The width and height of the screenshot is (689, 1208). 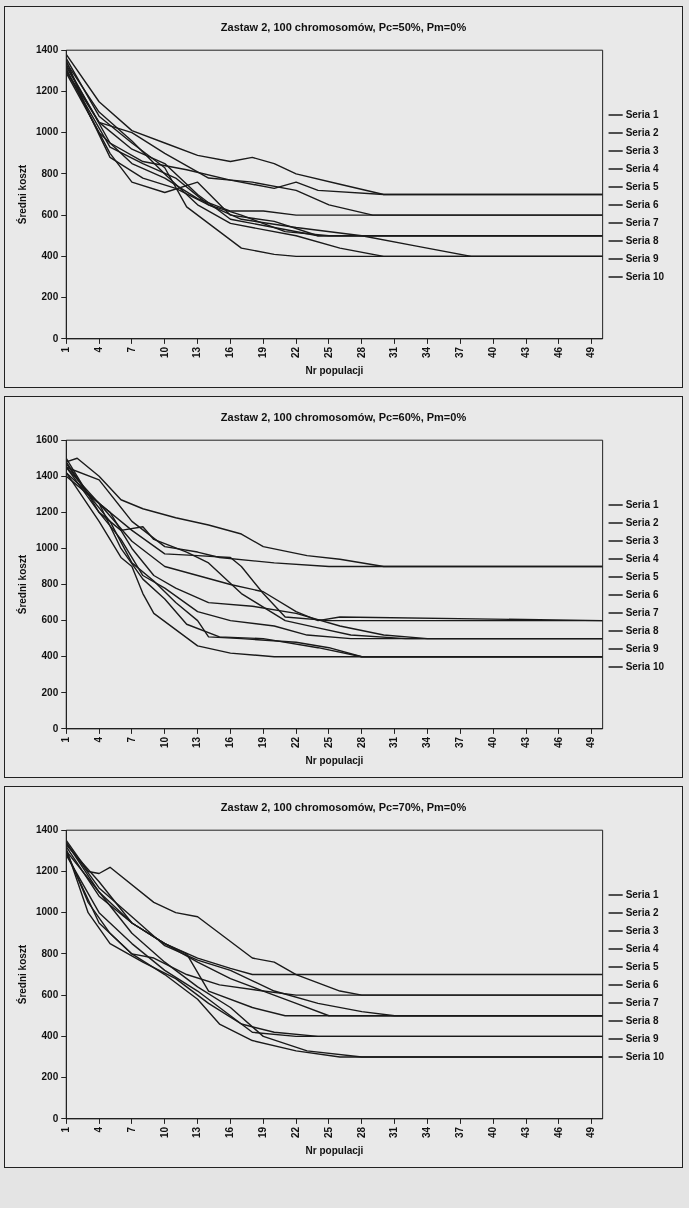 What do you see at coordinates (343, 806) in the screenshot?
I see `chart-title: Zastaw 2, 100 chromosomów, Pc=70%, Pm=0%` at bounding box center [343, 806].